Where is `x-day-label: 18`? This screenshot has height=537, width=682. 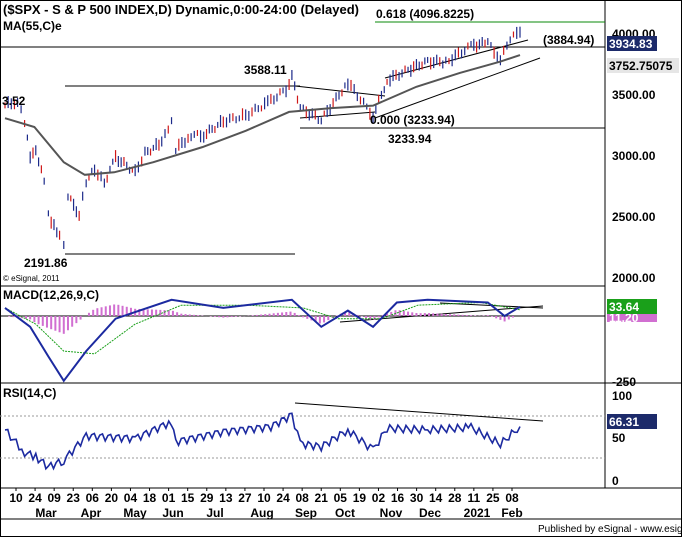
x-day-label: 18 is located at coordinates (150, 498).